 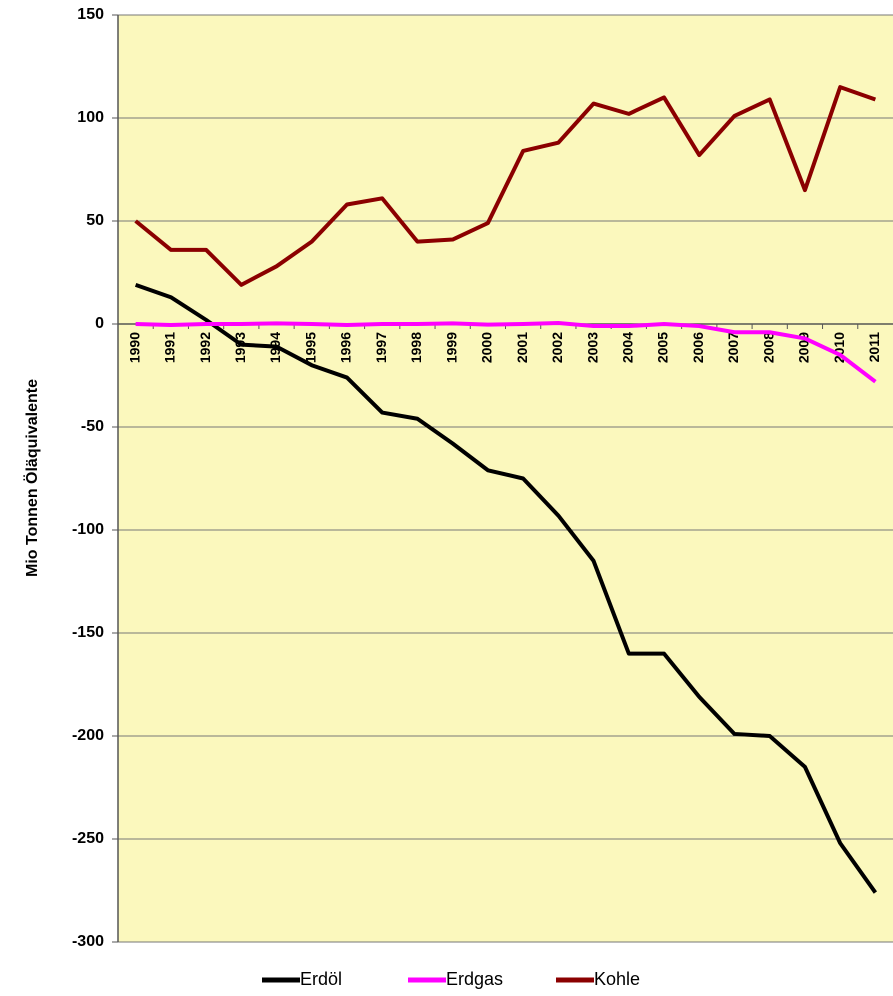 I want to click on x-tick-label: 1991, so click(x=170, y=347).